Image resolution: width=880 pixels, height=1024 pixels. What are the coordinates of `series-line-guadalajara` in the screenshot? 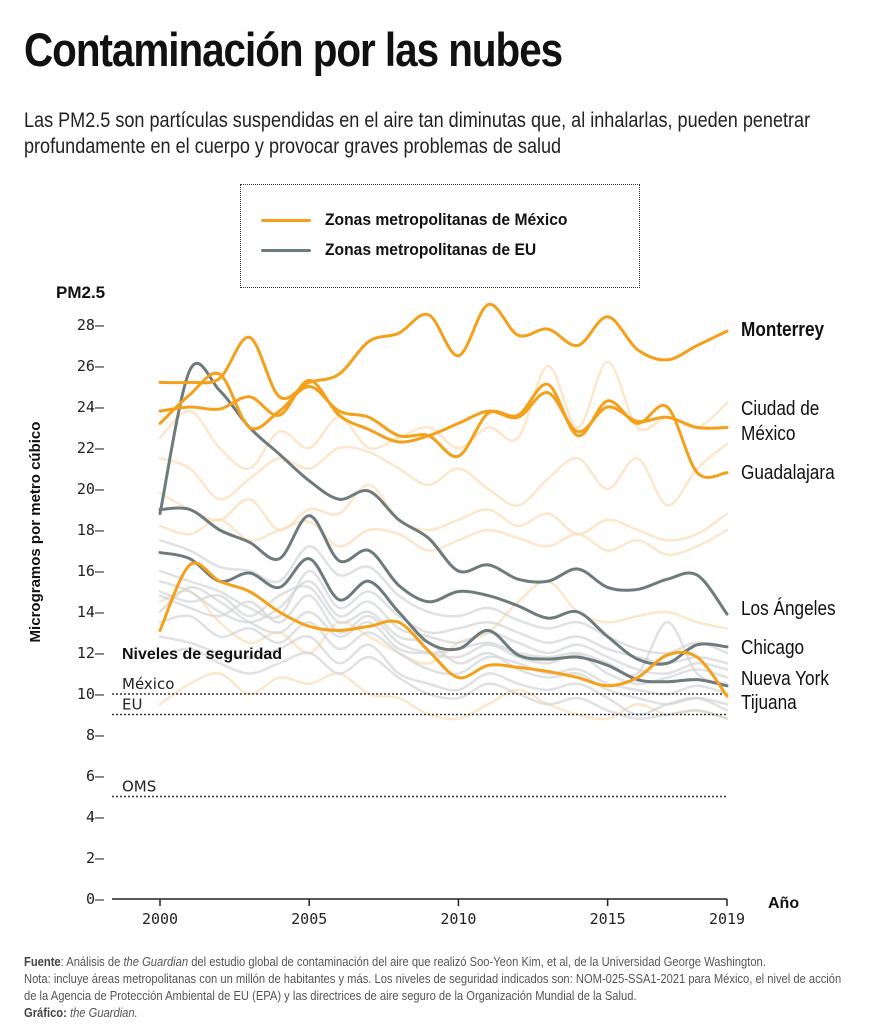 It's located at (443, 425).